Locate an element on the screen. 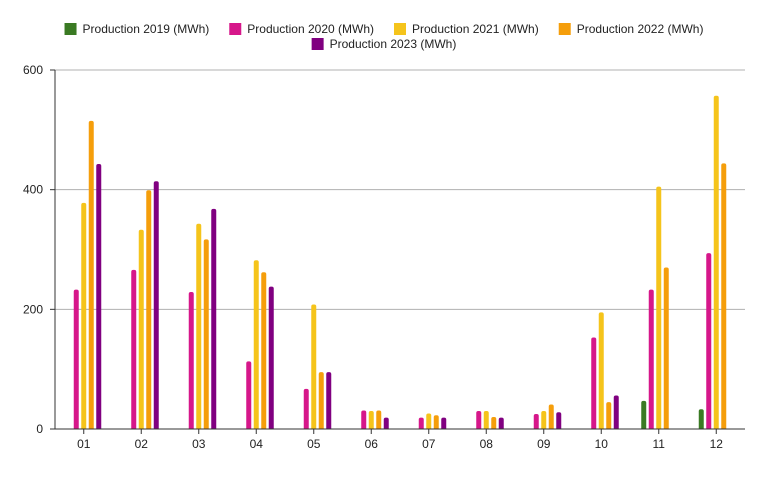  x-tick-label: 10 is located at coordinates (602, 444).